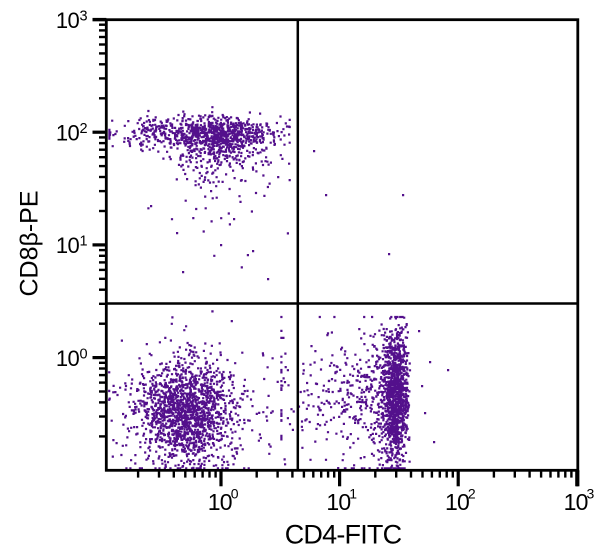 The width and height of the screenshot is (600, 558). Describe the element at coordinates (30, 243) in the screenshot. I see `svg-text: CD8β-PE` at that location.